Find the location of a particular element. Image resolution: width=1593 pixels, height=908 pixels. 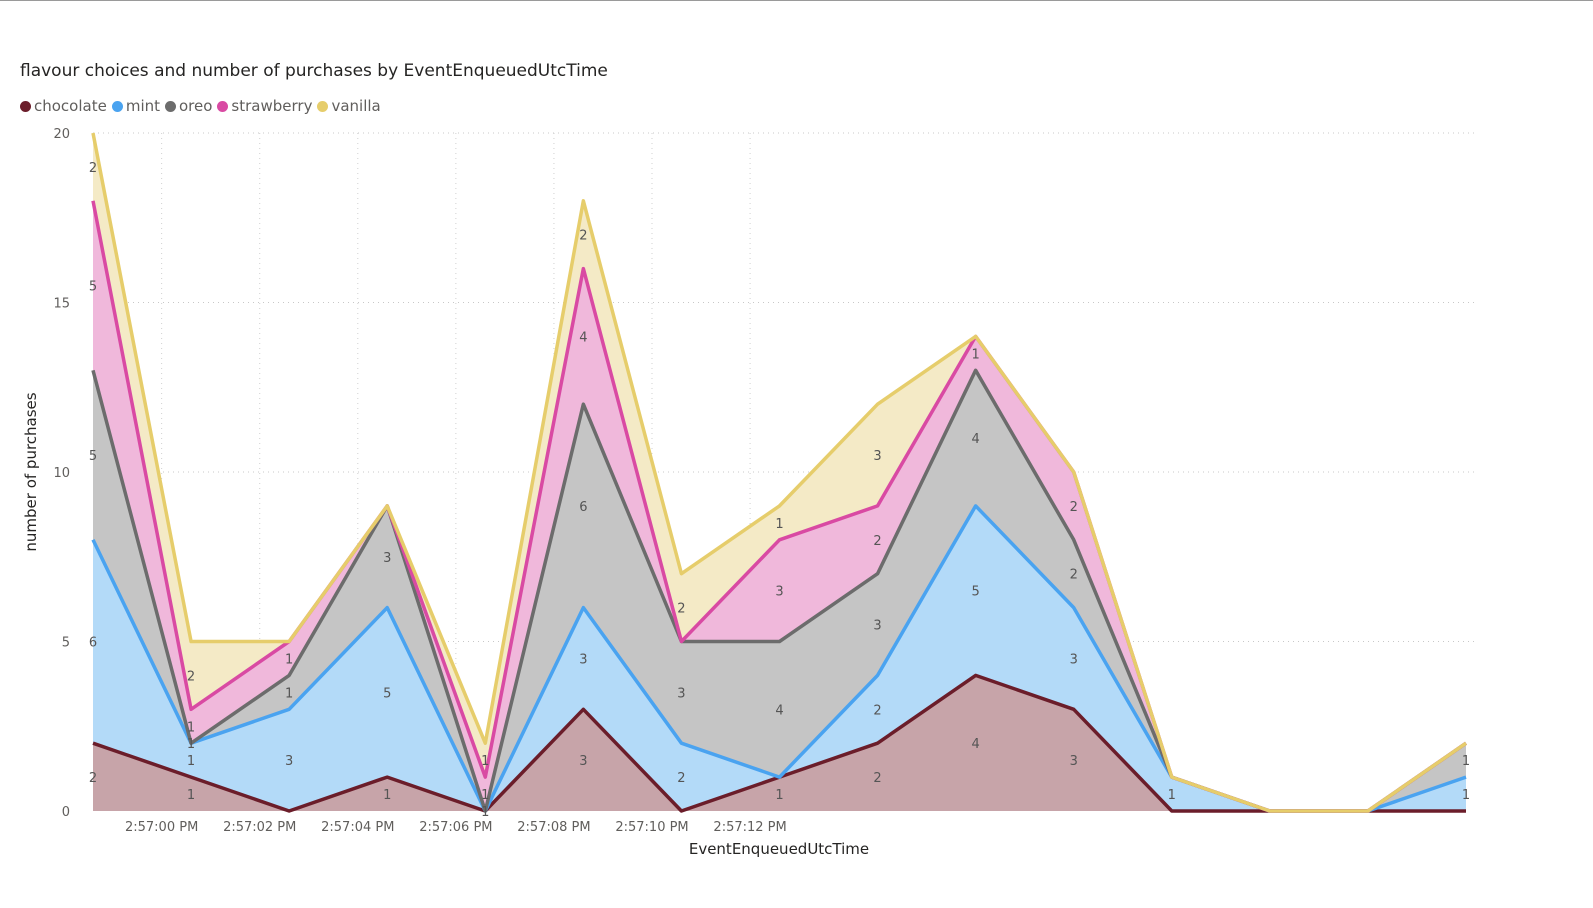

data-label-mint: 6 is located at coordinates (93, 643).